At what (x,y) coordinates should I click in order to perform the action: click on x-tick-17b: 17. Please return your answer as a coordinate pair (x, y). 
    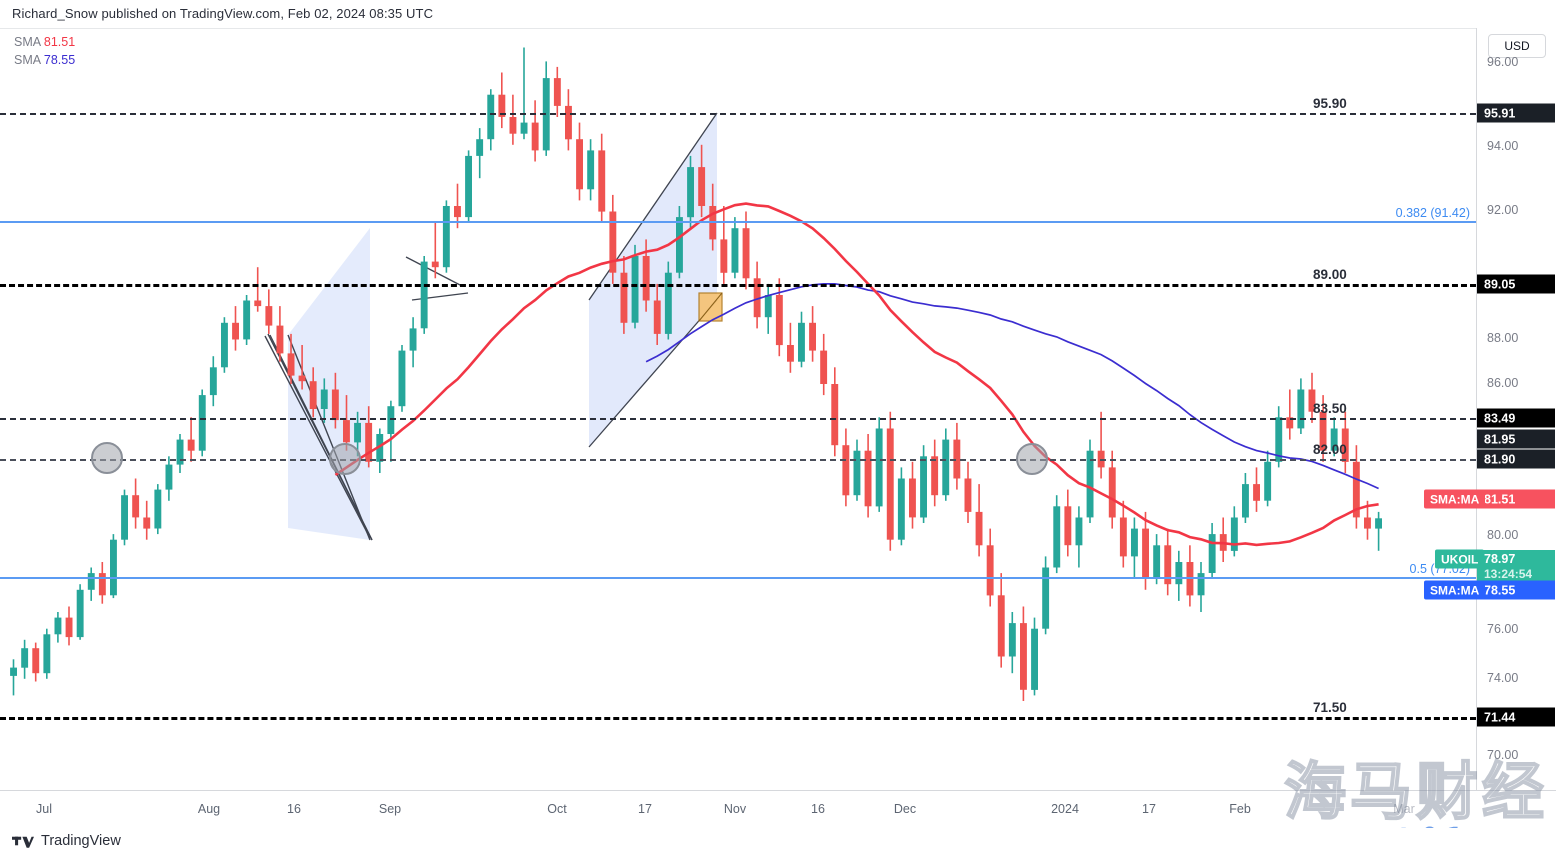
    Looking at the image, I should click on (1149, 809).